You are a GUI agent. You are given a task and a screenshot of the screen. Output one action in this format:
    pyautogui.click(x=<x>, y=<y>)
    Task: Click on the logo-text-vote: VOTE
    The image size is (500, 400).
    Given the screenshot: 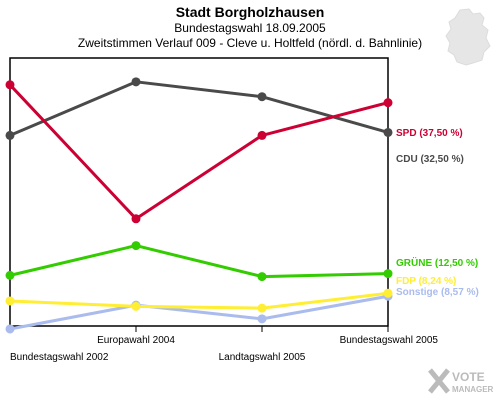 What is the action you would take?
    pyautogui.click(x=468, y=377)
    